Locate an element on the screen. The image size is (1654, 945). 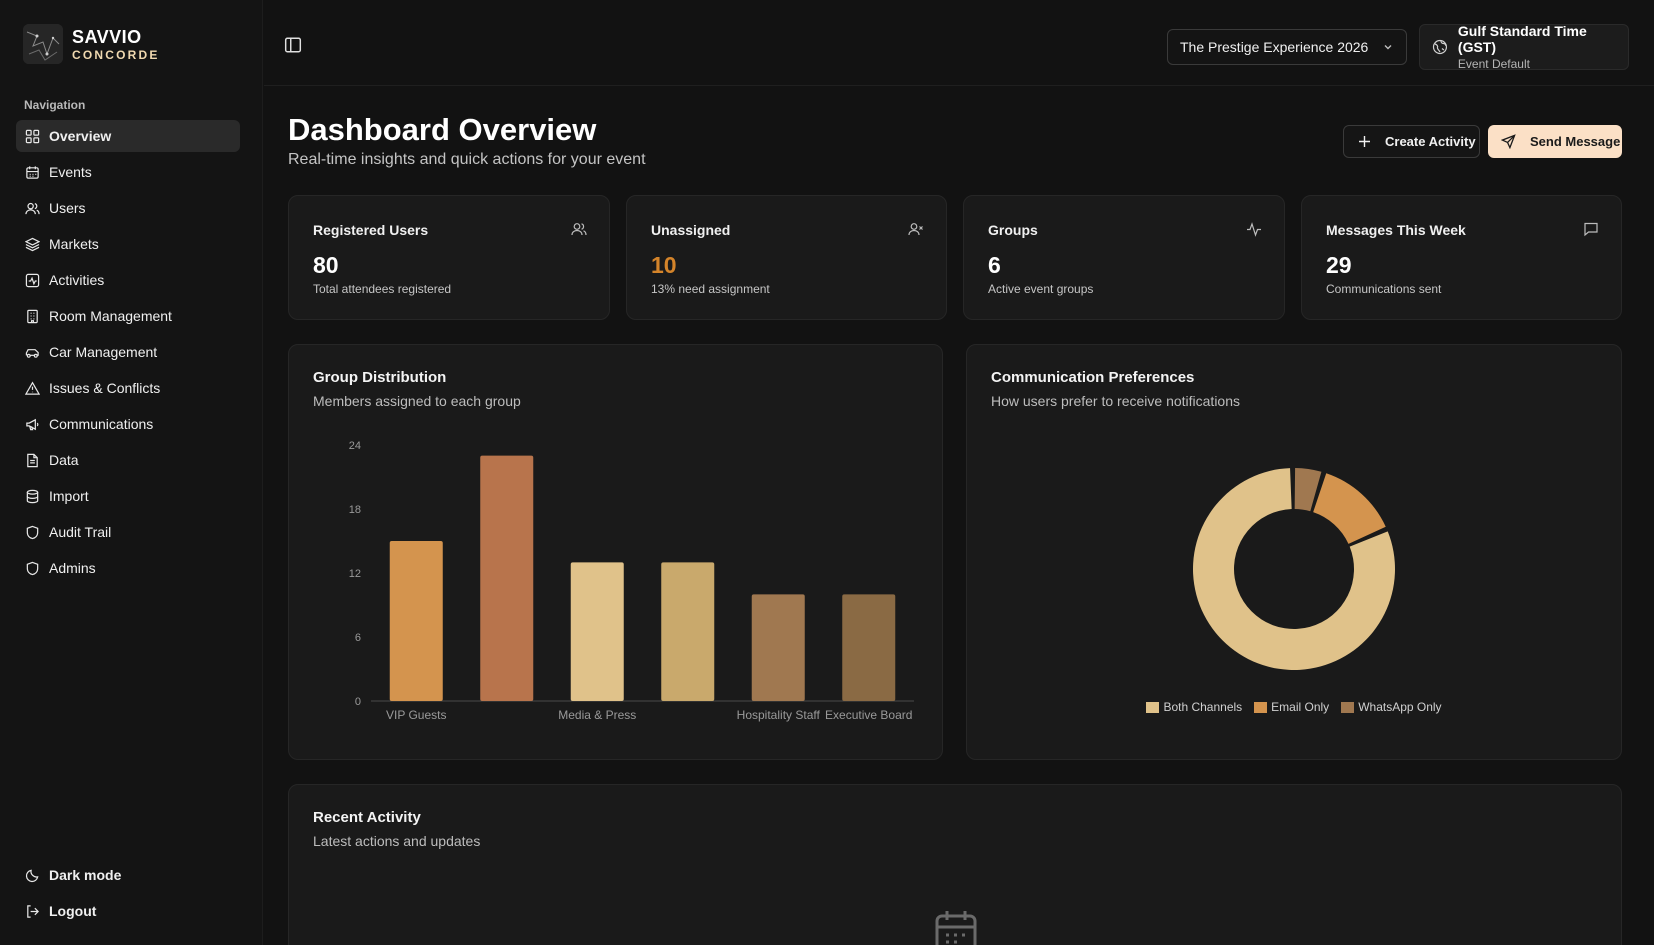
stat-card-groups: Groups 6 Active event groups is located at coordinates (1124, 257).